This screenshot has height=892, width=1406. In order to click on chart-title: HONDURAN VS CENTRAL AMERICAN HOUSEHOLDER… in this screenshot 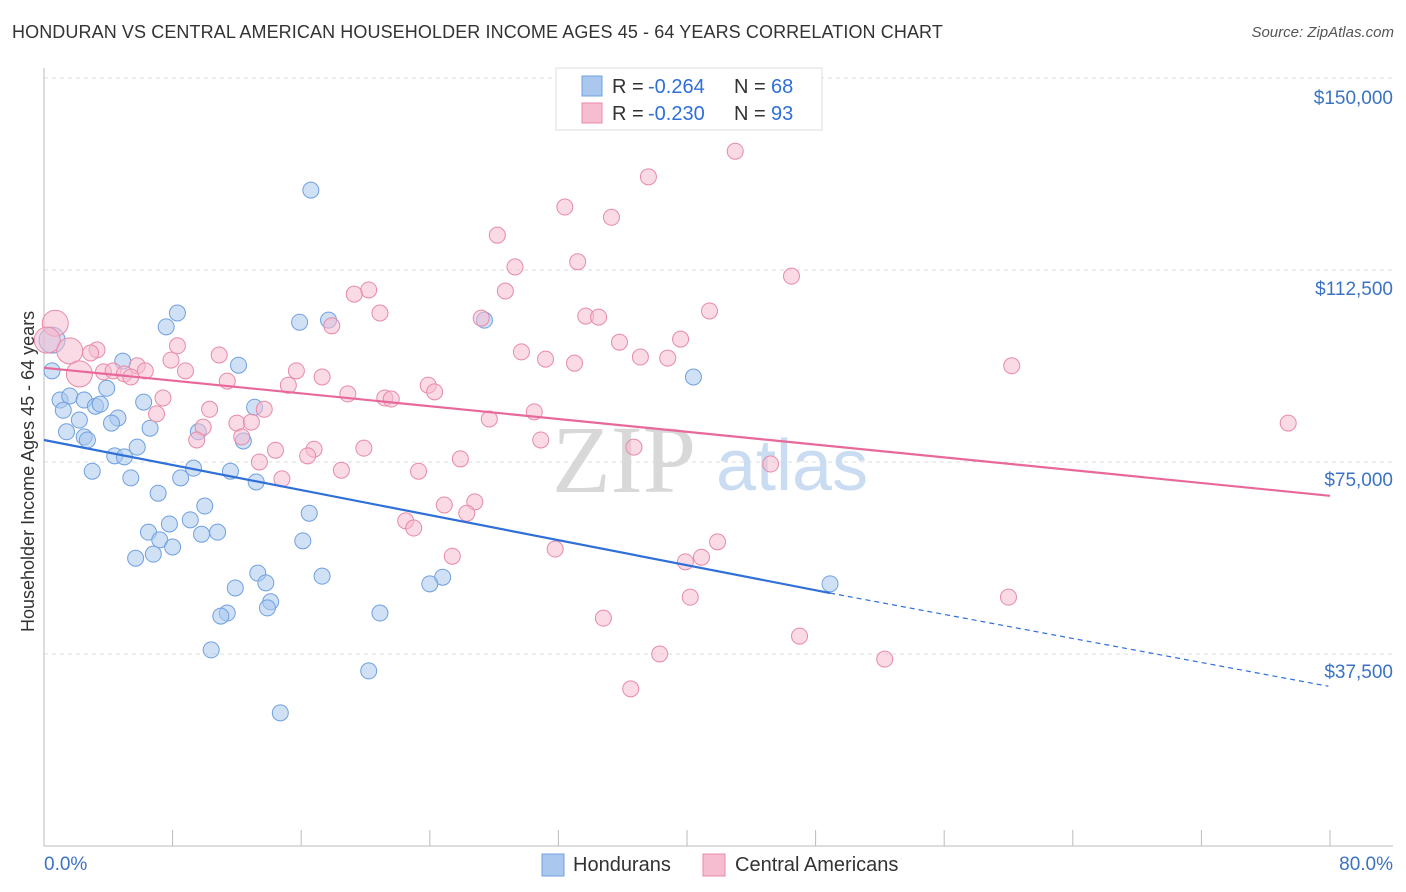, I will do `click(477, 32)`.